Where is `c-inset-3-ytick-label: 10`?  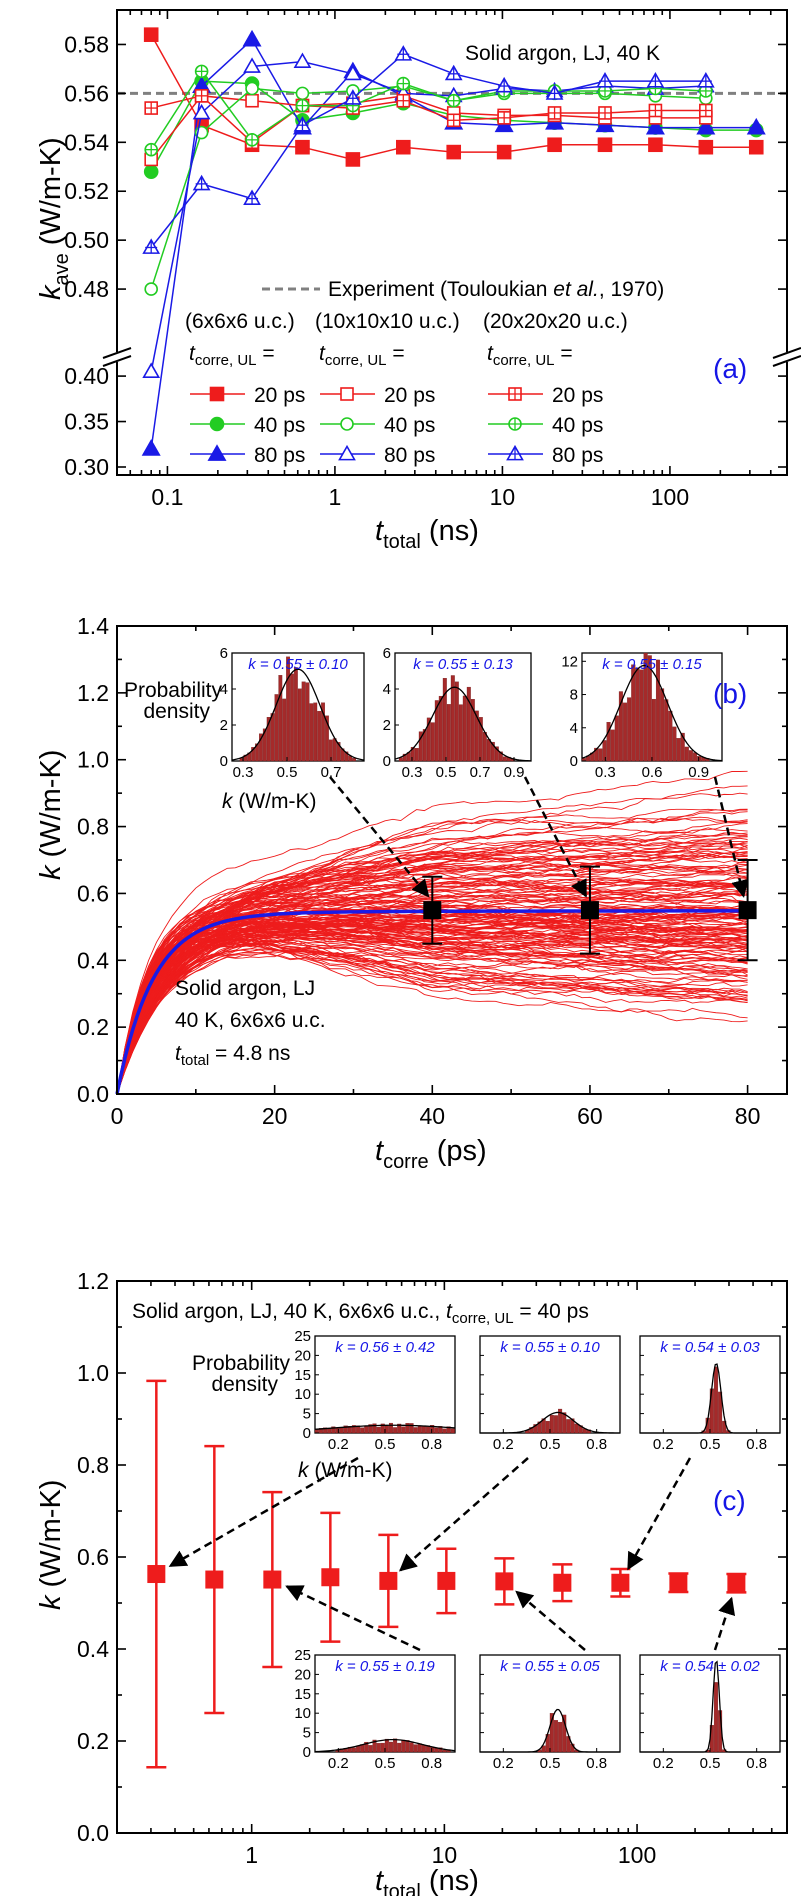
c-inset-3-ytick-label: 10 is located at coordinates (302, 1713).